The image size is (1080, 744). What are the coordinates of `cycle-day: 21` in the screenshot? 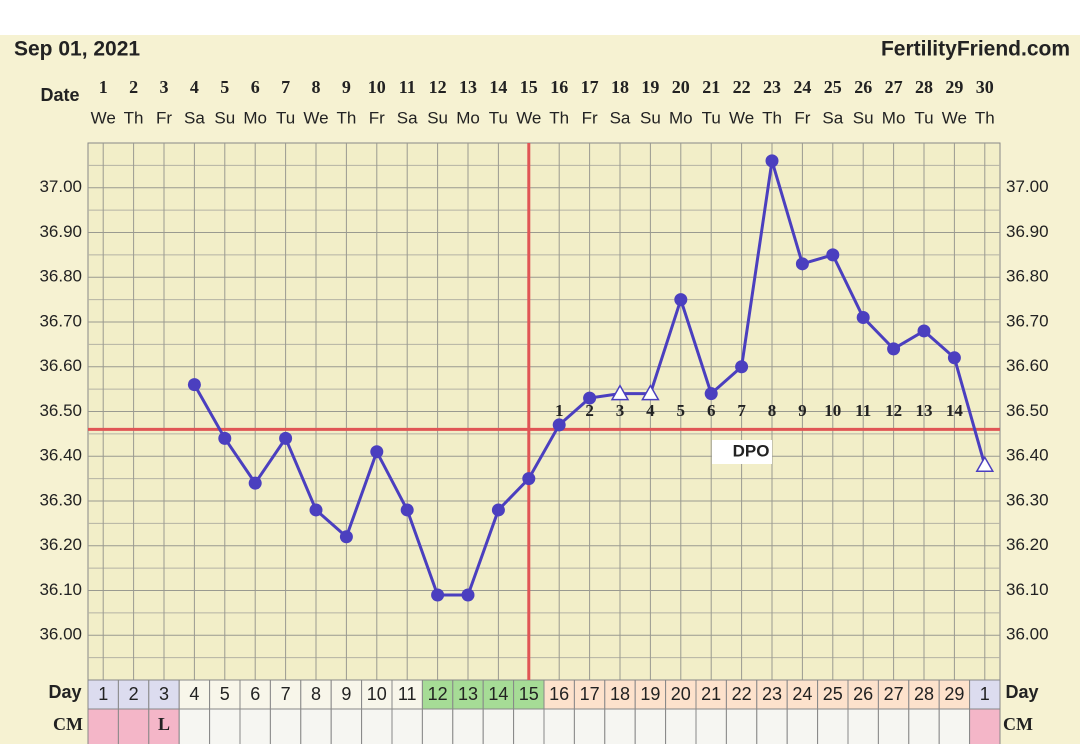 It's located at (711, 694).